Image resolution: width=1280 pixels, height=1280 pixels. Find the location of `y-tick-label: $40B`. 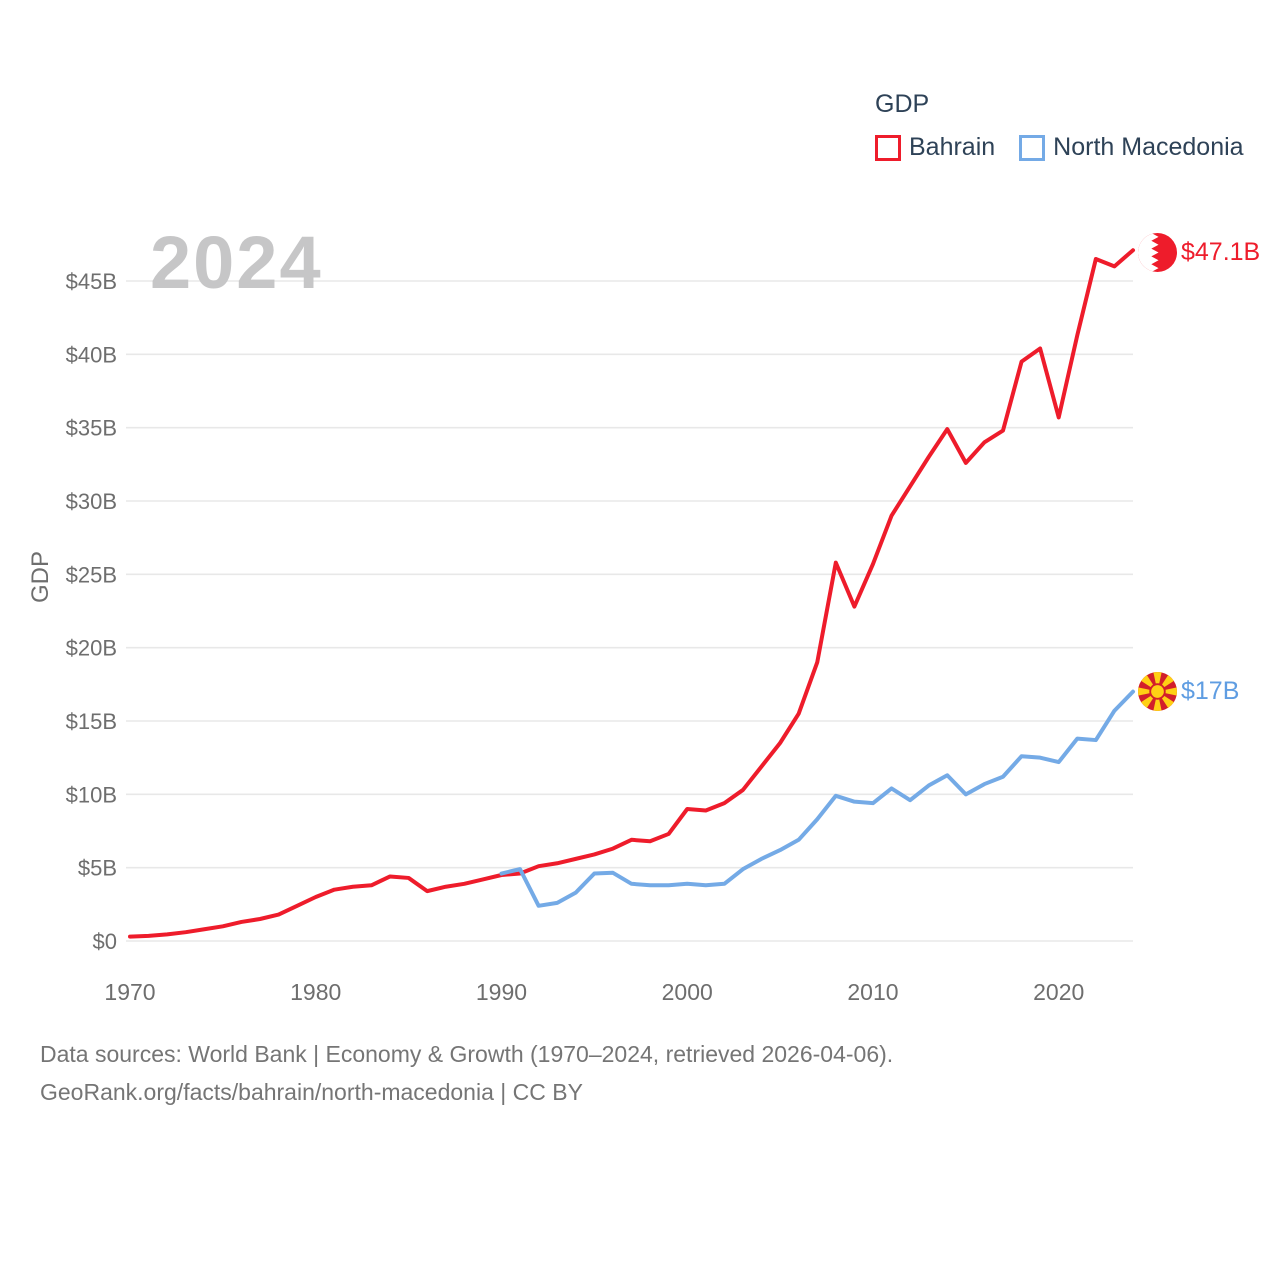

y-tick-label: $40B is located at coordinates (91, 354).